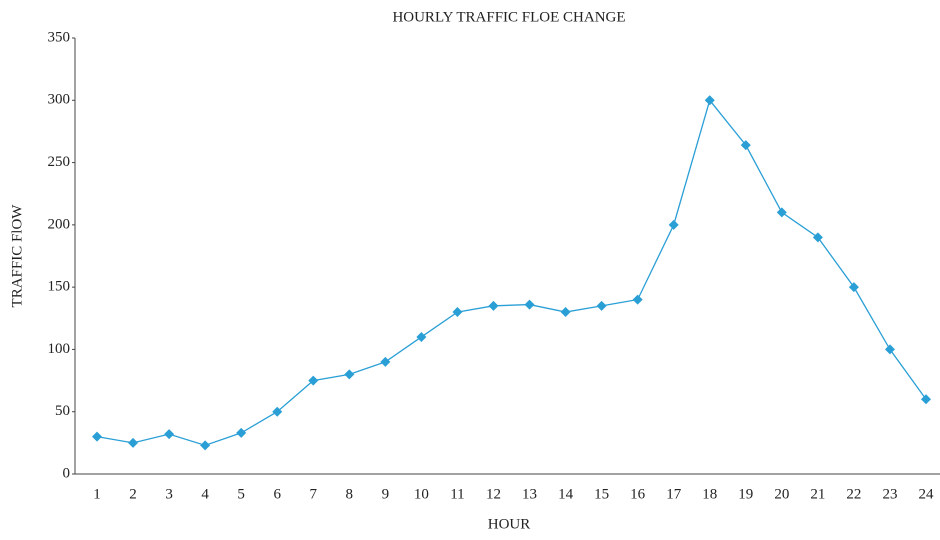 The width and height of the screenshot is (940, 540). Describe the element at coordinates (59, 349) in the screenshot. I see `y-tick-label: 100` at that location.